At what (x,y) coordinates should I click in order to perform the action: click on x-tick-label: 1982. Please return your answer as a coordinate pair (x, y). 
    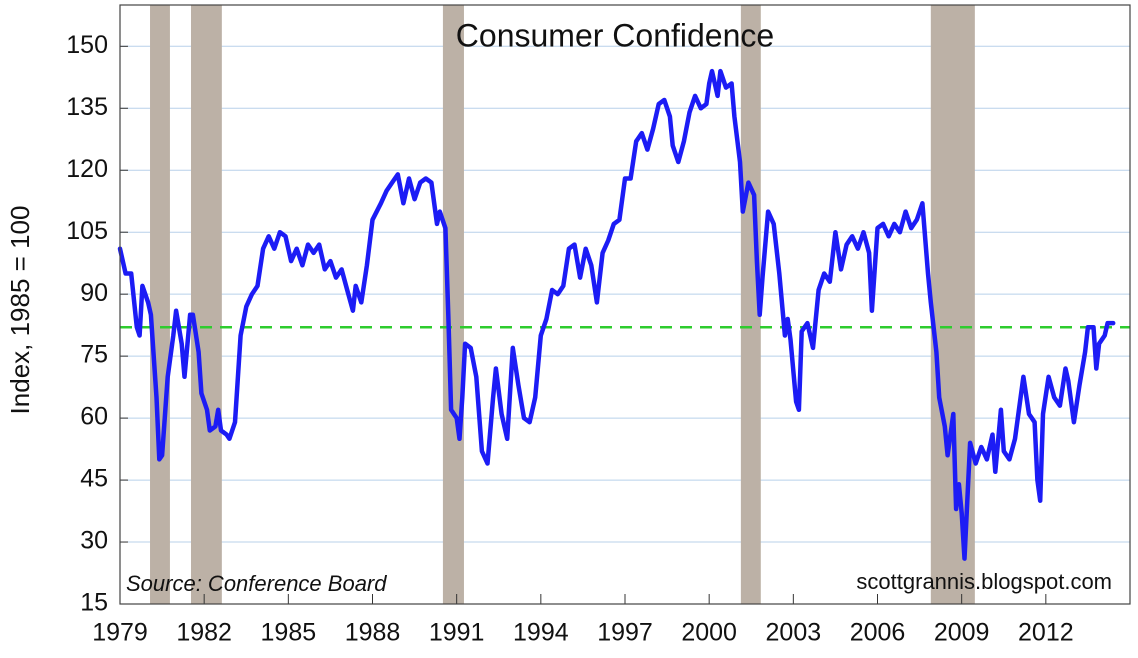
    Looking at the image, I should click on (204, 633).